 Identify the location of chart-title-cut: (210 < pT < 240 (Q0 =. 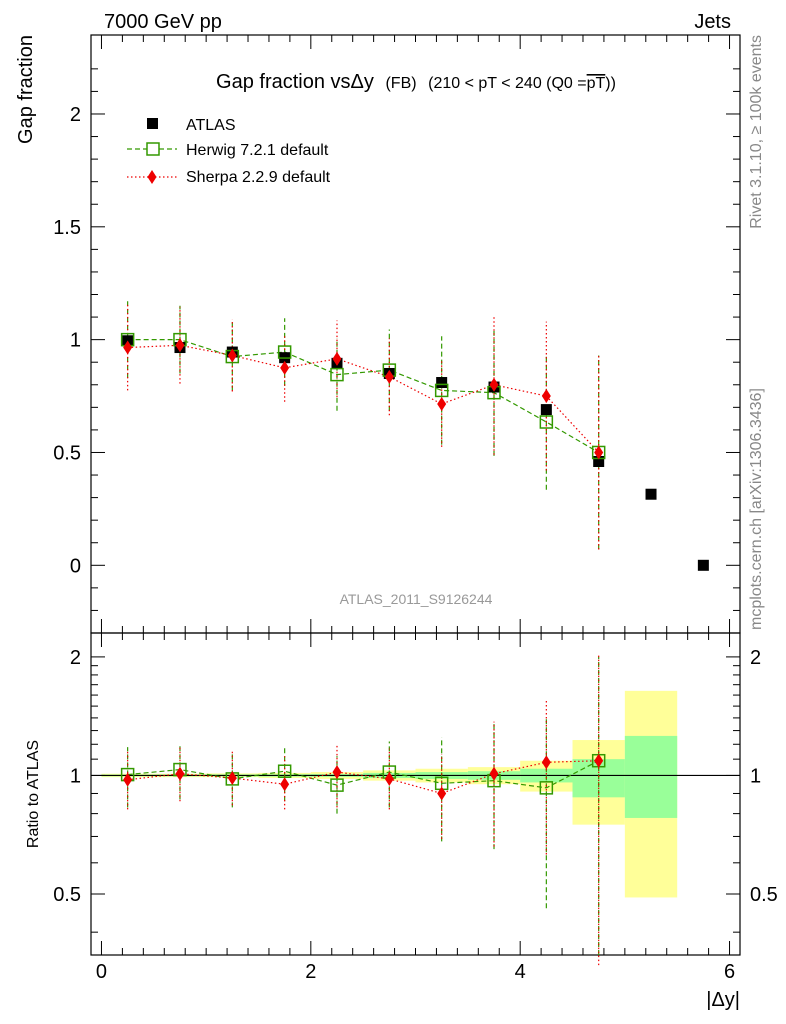
(507, 83).